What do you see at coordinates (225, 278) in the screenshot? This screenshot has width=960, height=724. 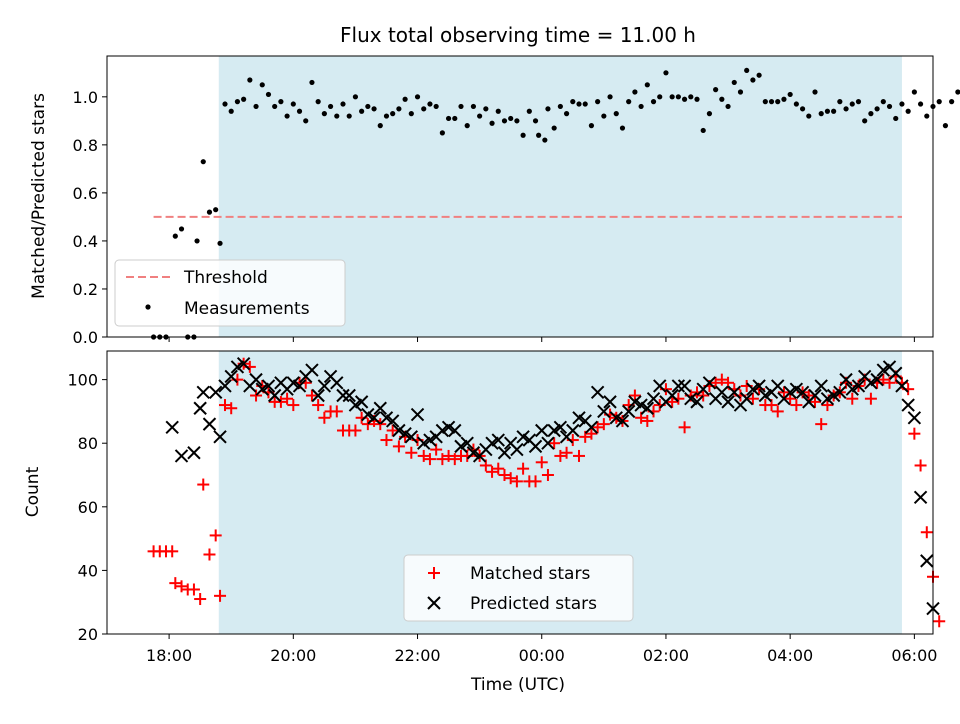 I see `legend-threshold-label: Threshold` at bounding box center [225, 278].